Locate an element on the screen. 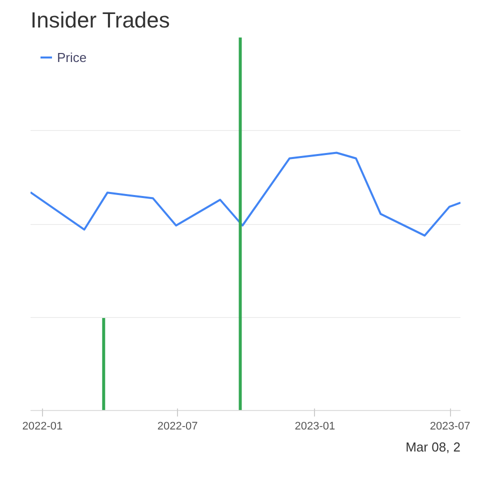  text: Mar 08, 2 is located at coordinates (433, 447).